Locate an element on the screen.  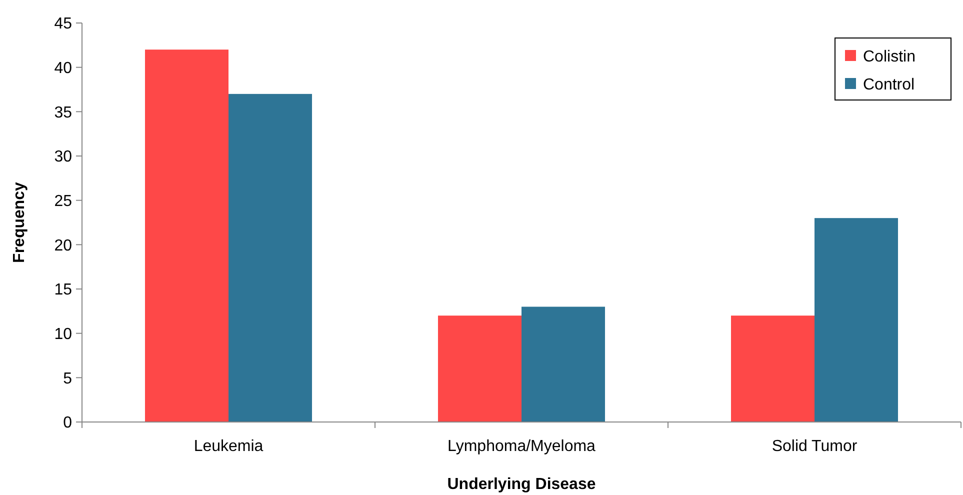
x-tick-label: Solid Tumor is located at coordinates (815, 446).